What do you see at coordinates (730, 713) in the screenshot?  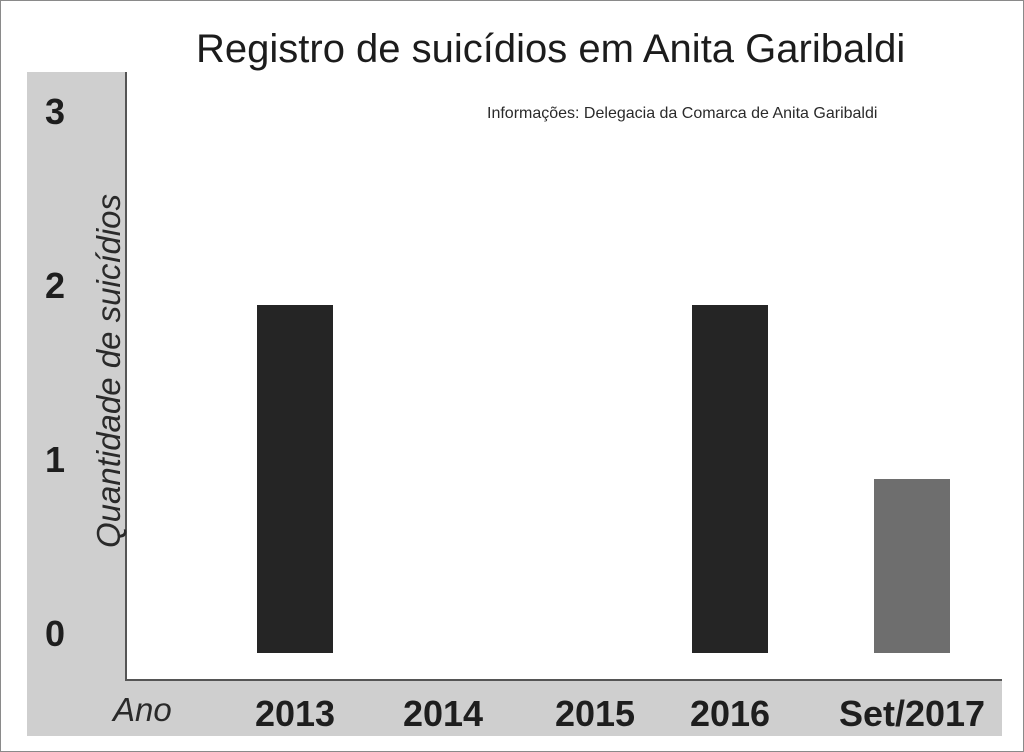 I see `x-tick-label: 2016` at bounding box center [730, 713].